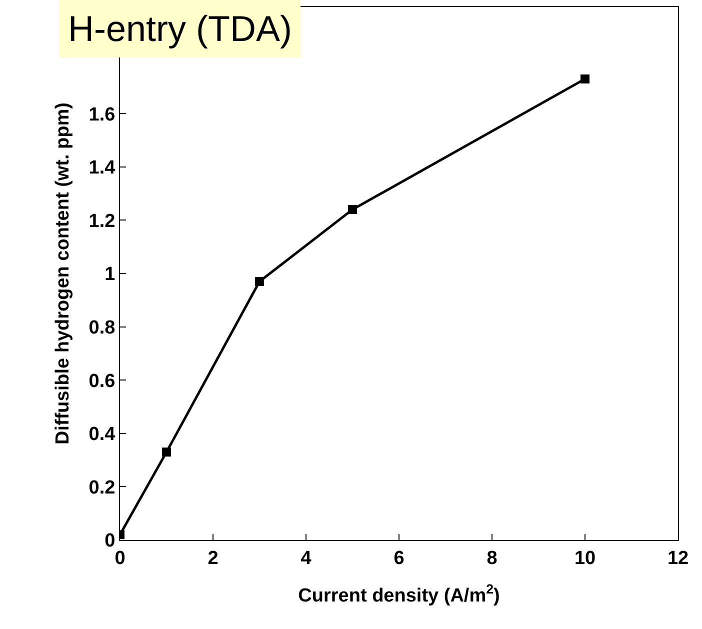 The height and width of the screenshot is (629, 702). Describe the element at coordinates (678, 558) in the screenshot. I see `x-tick-label: 12` at that location.